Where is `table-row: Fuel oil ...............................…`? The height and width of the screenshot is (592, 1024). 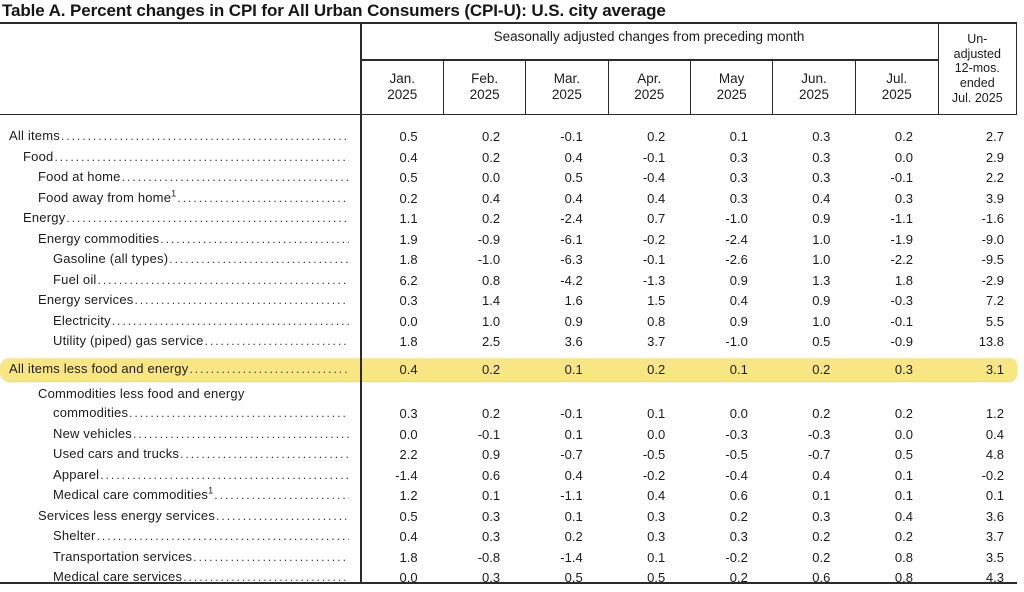 table-row: Fuel oil ...............................… is located at coordinates (508, 280).